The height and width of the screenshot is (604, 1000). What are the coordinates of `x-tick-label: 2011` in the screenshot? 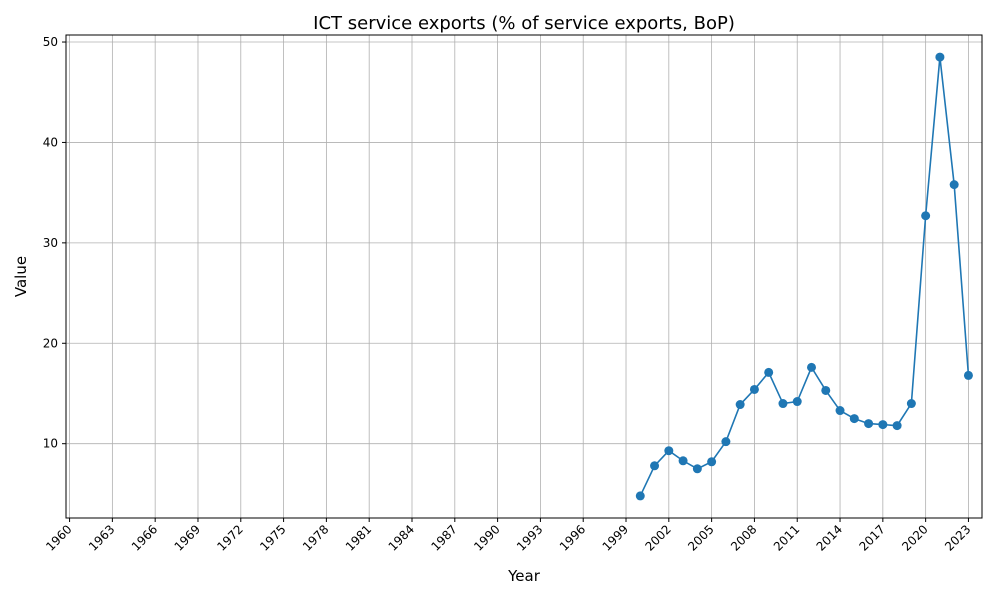 It's located at (786, 537).